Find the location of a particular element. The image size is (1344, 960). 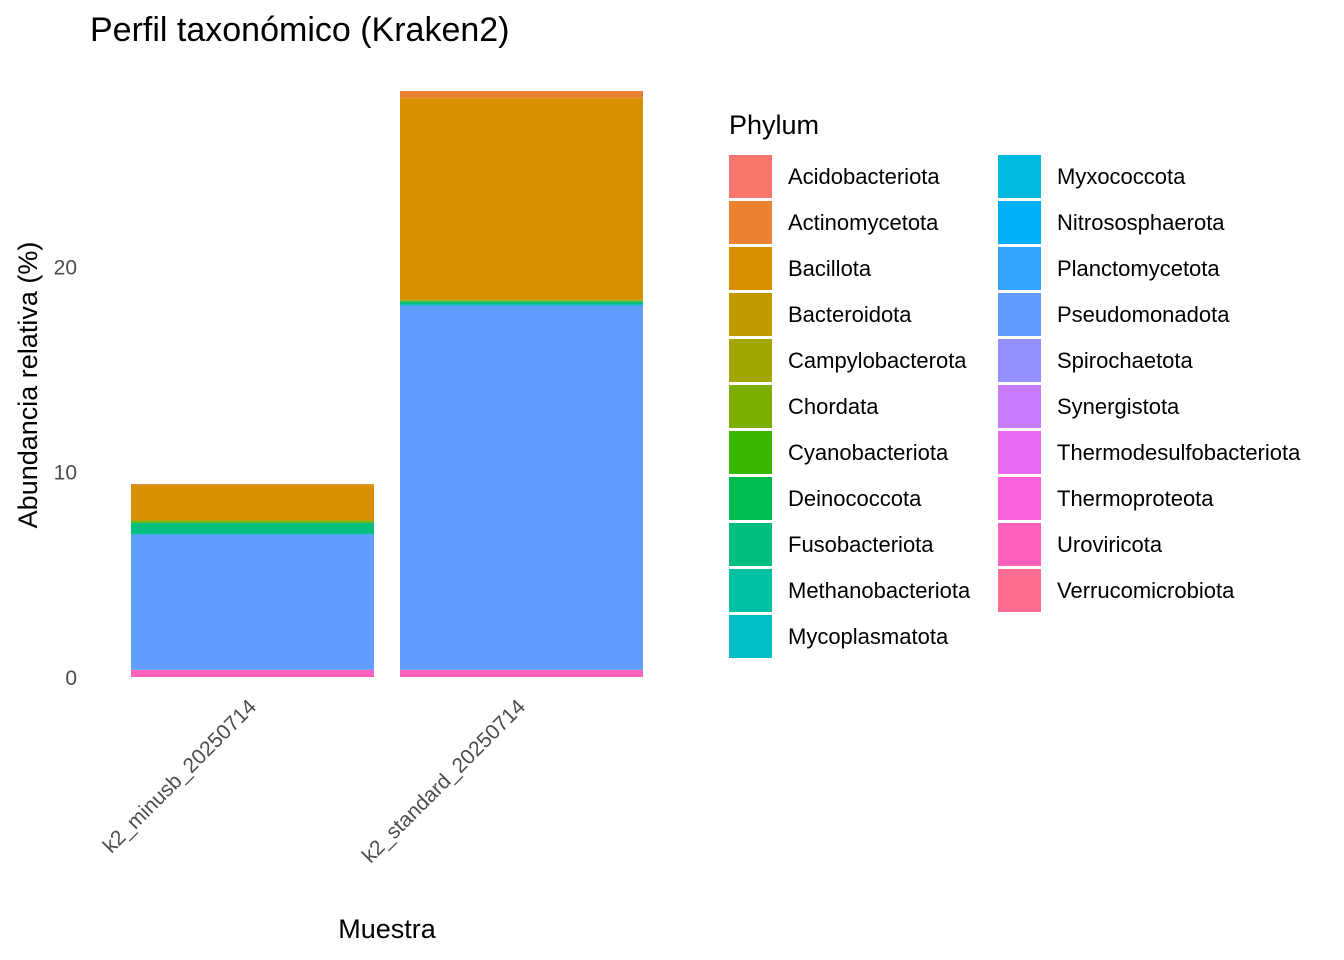

chart-title: Perfil taxonómico (Kraken2) is located at coordinates (300, 30).